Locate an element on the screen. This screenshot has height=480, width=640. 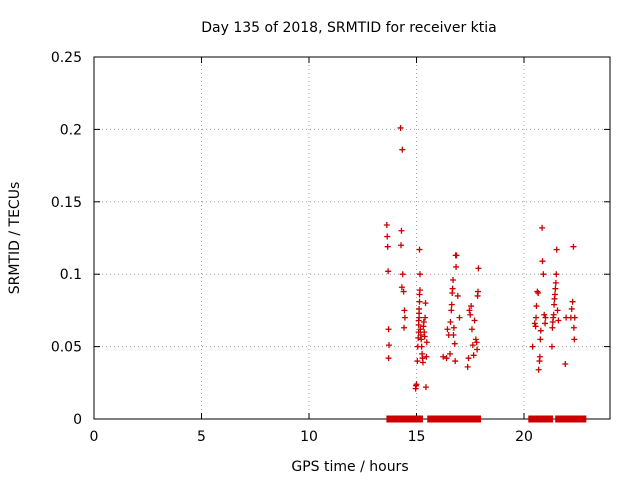
y-tick-label: 0.15 is located at coordinates (66, 203).